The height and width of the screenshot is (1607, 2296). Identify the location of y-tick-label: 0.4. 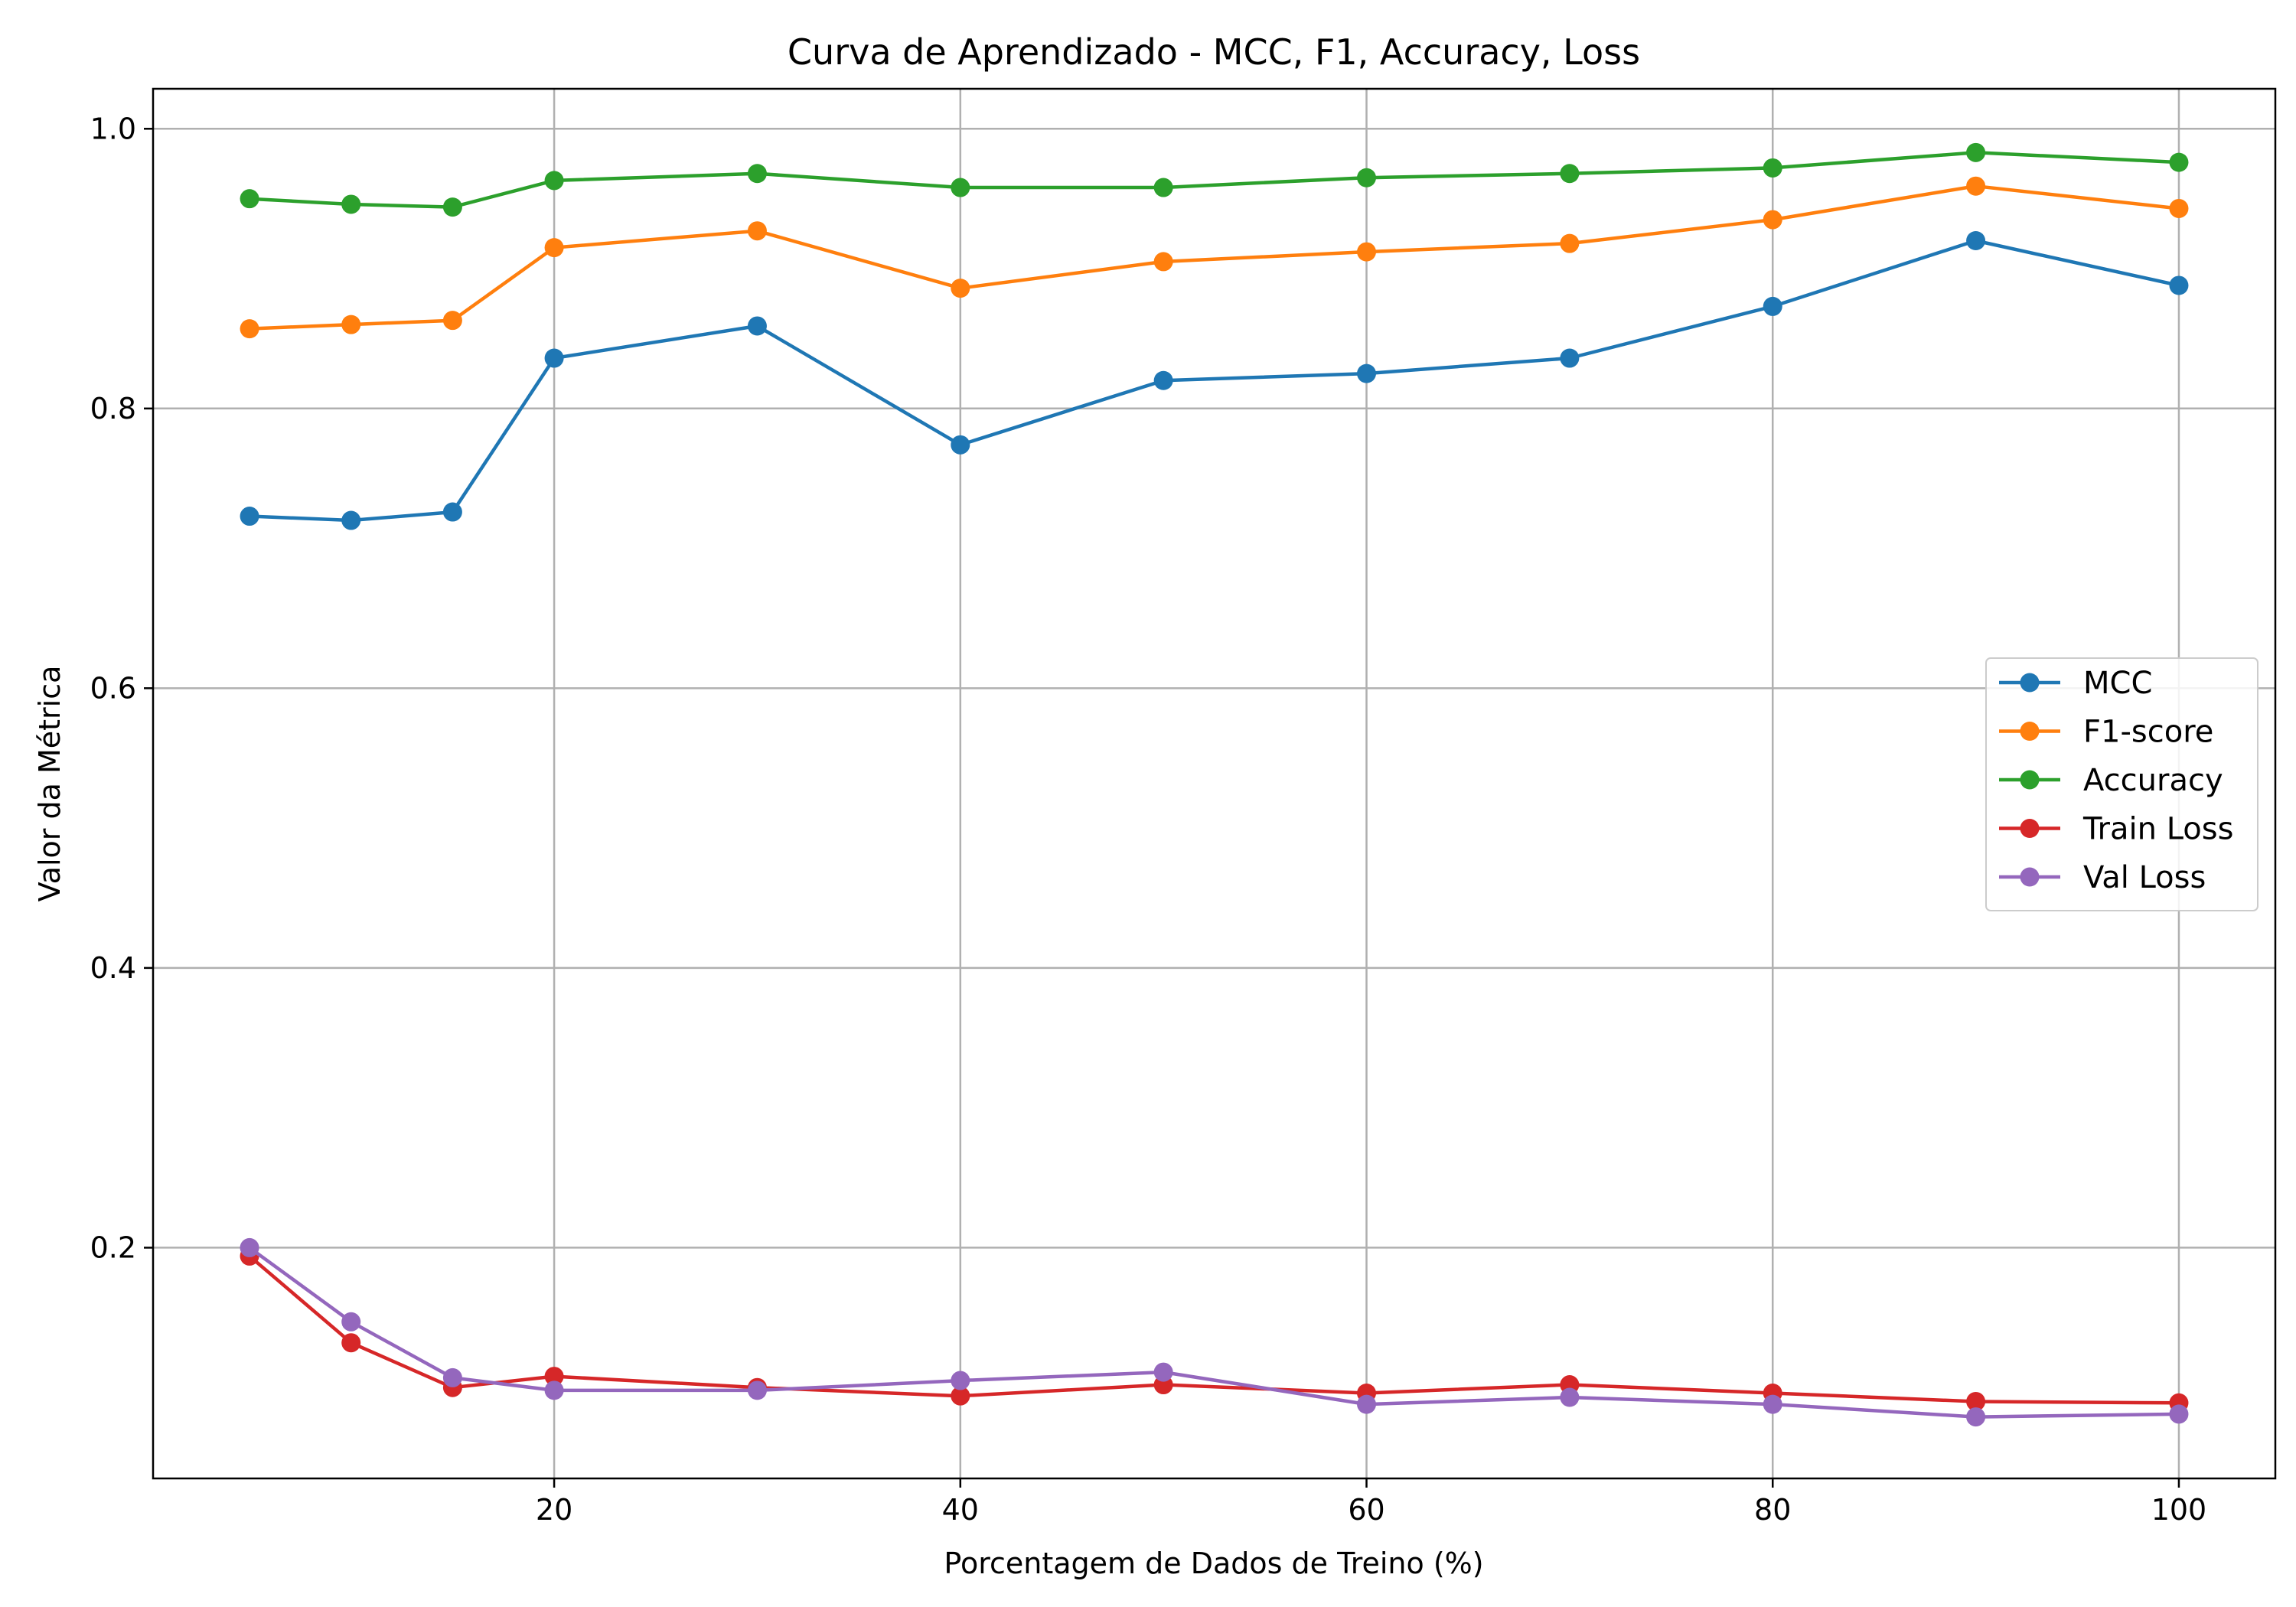
(113, 968).